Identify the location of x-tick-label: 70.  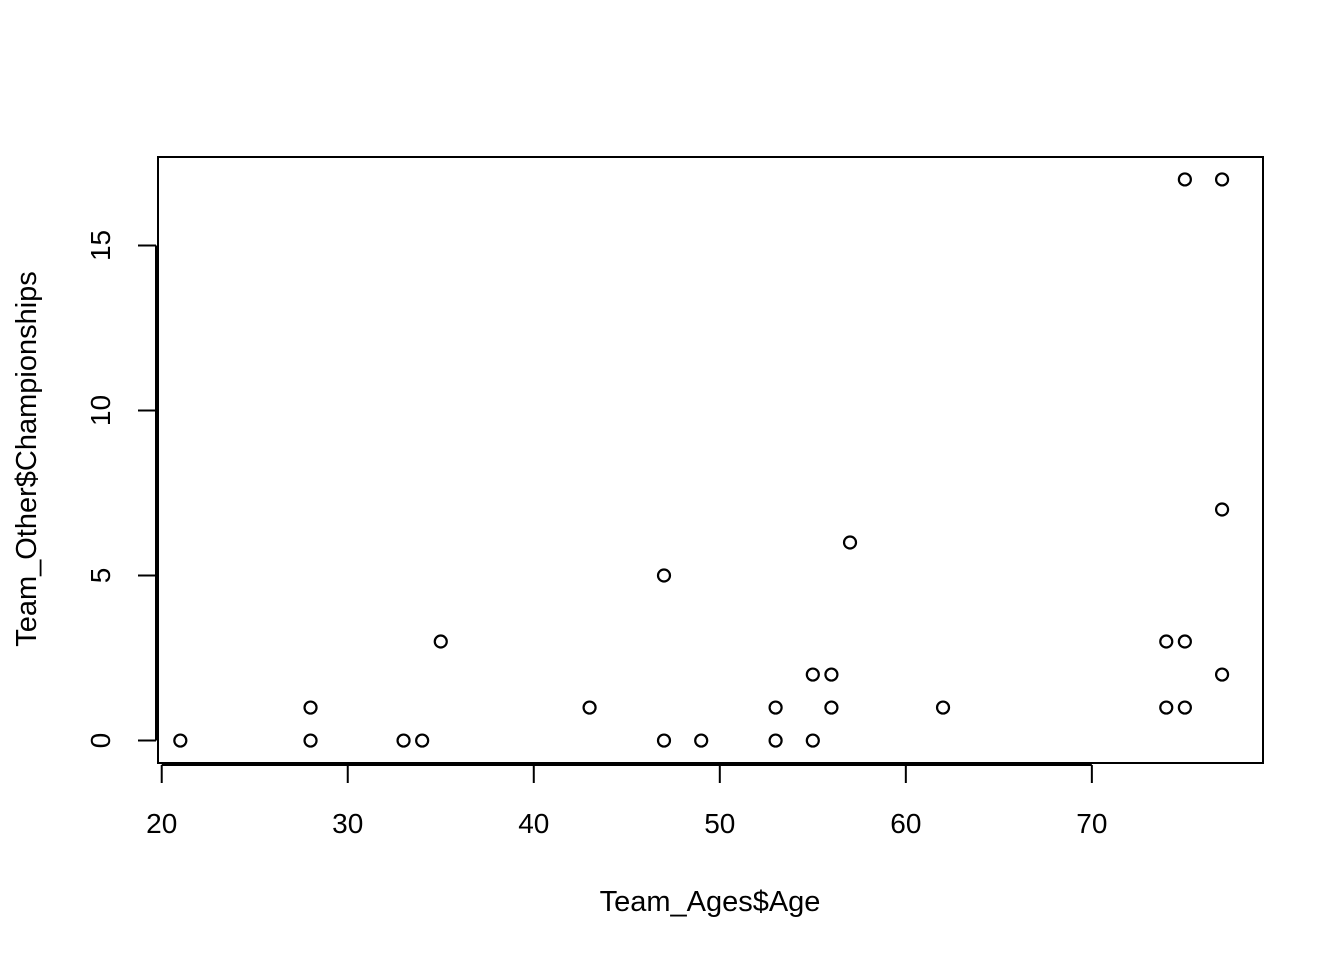
(1091, 823).